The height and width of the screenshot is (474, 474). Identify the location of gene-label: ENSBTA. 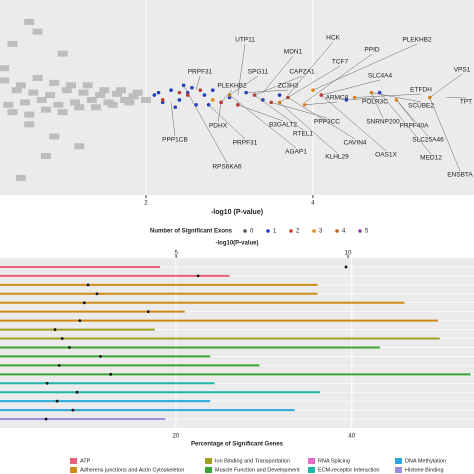
(460, 175).